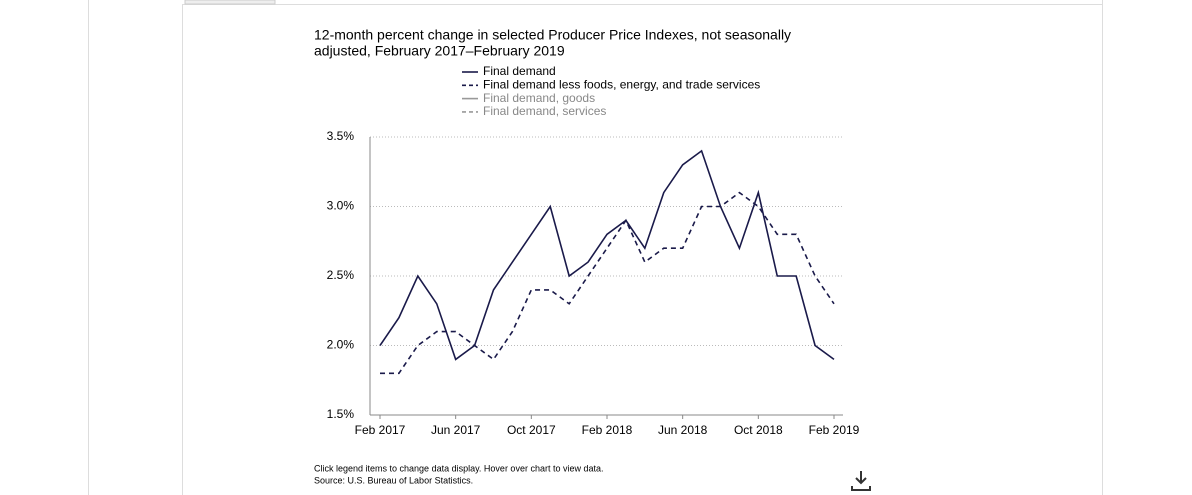  Describe the element at coordinates (341, 275) in the screenshot. I see `y-tick-label: 2.5%` at that location.